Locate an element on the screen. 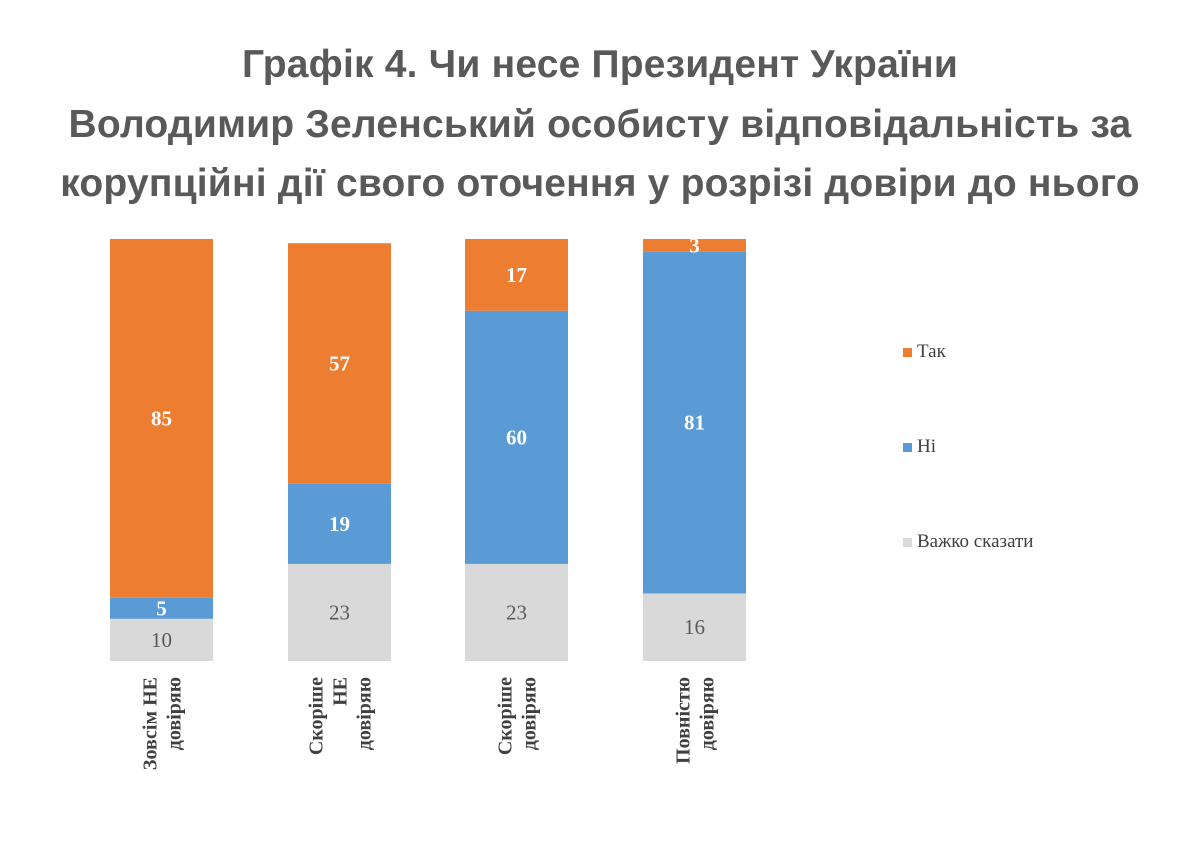 The height and width of the screenshot is (868, 1200). legend-label-vazhko-skazaty: Важко сказати is located at coordinates (975, 541).